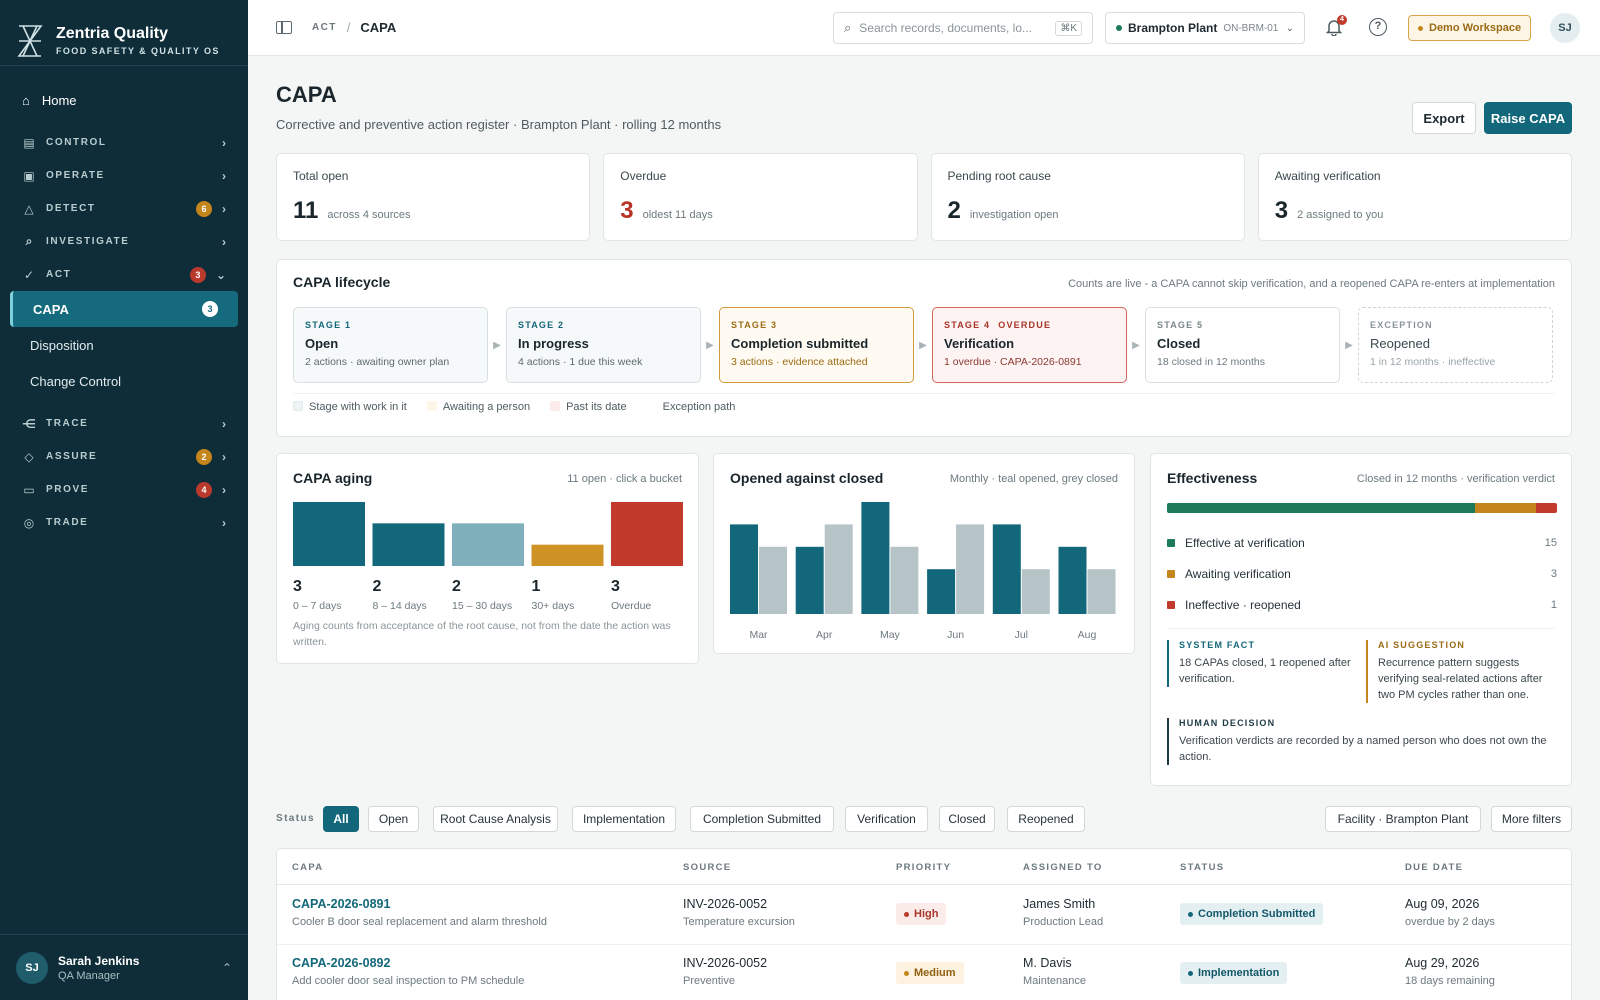  I want to click on document-icon: ▤, so click(29, 142).